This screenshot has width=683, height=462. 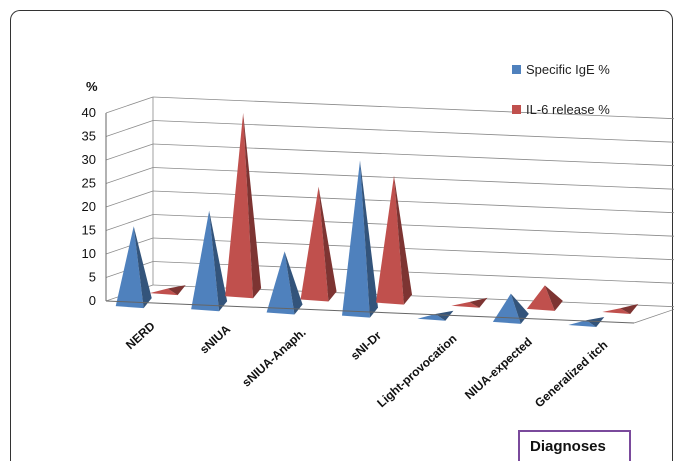 I want to click on x-tick-label: Generalized itch, so click(x=571, y=374).